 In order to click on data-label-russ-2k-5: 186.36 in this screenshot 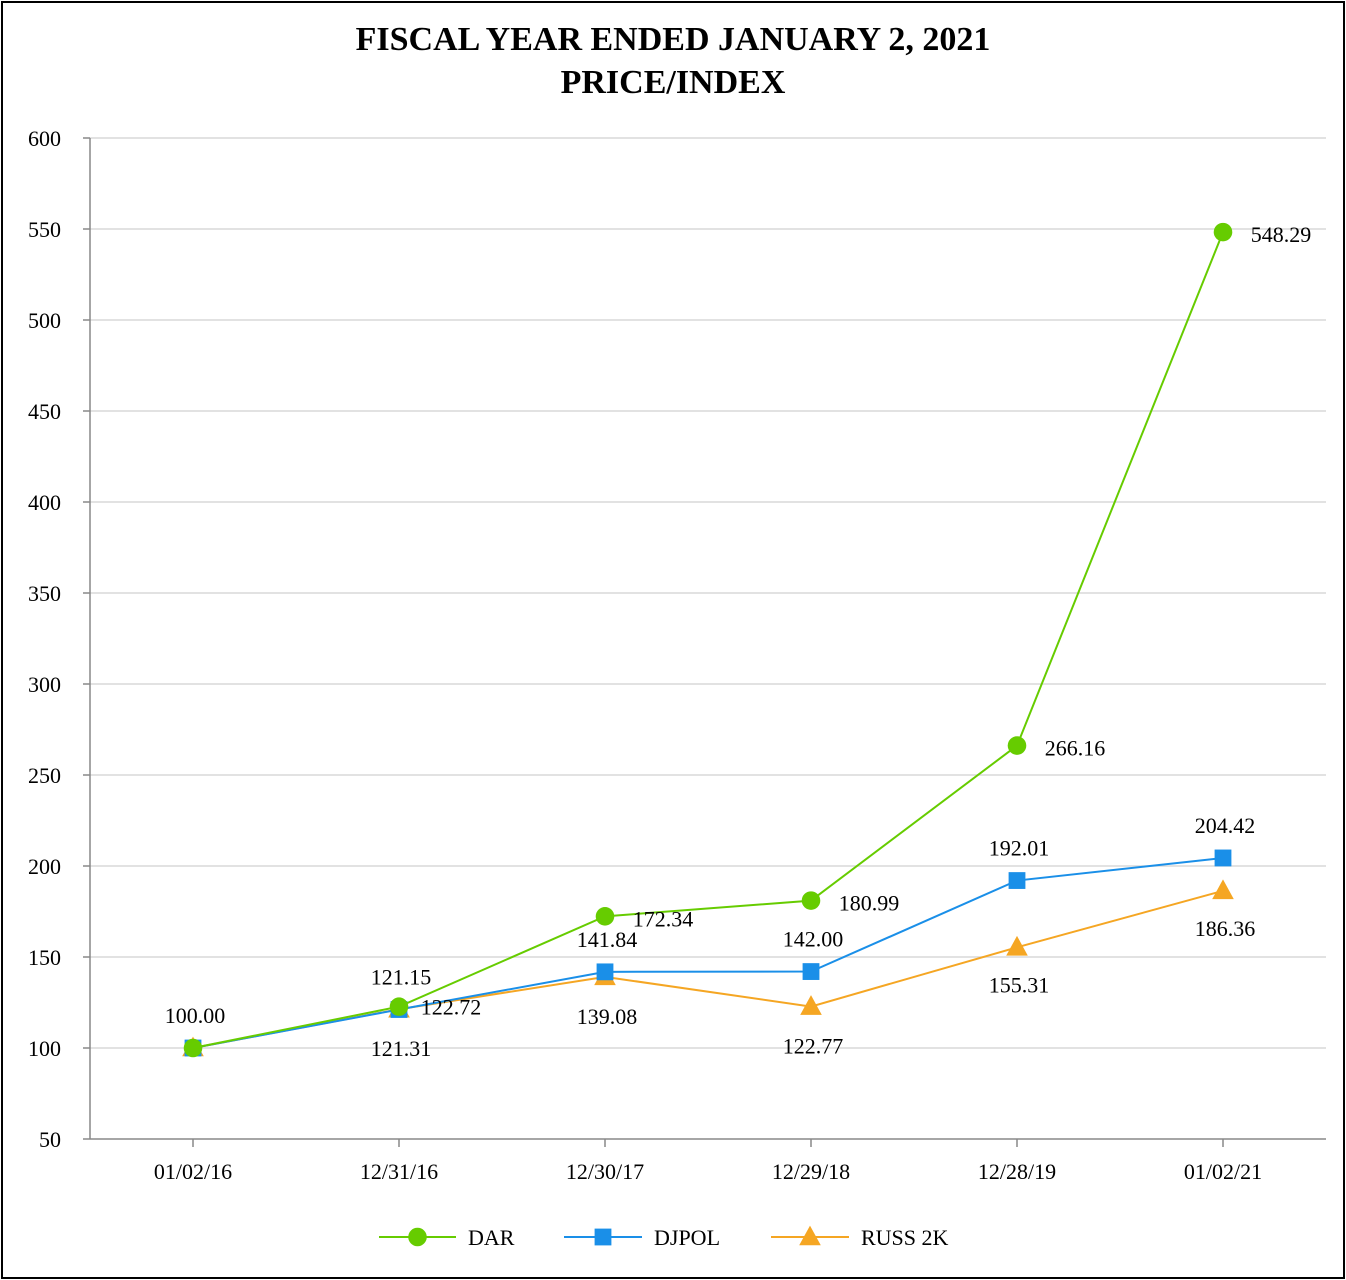, I will do `click(1225, 928)`.